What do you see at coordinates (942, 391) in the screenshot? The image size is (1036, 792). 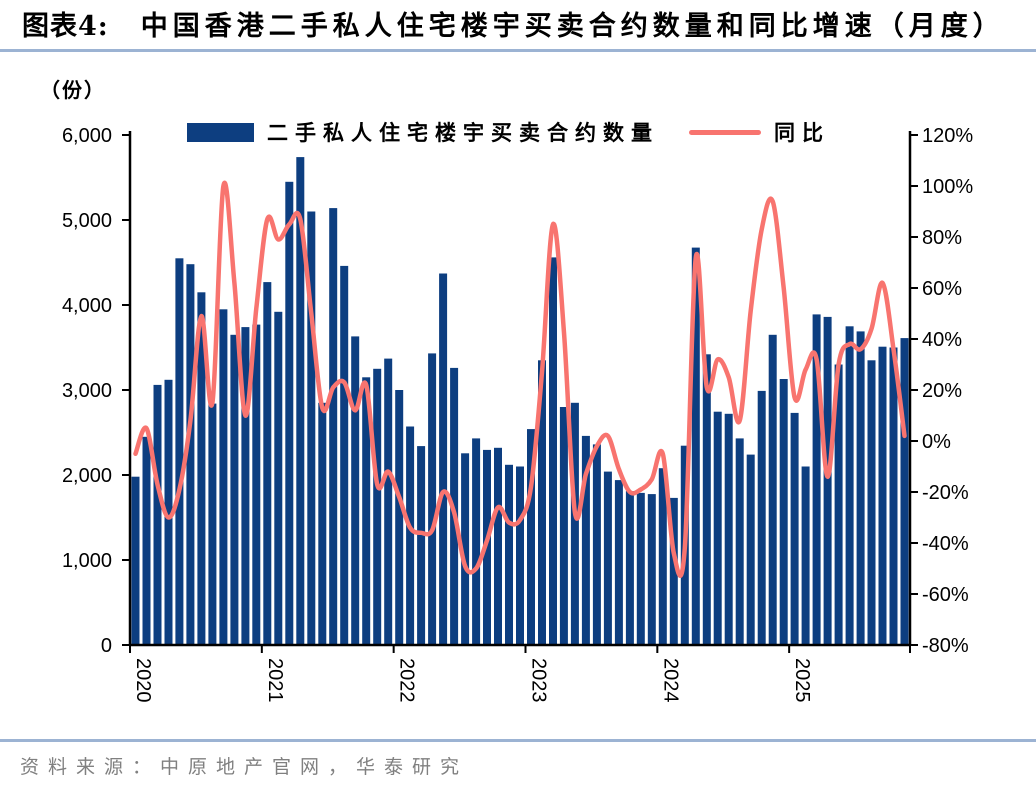 I see `right-axis-tick-label: 20%` at bounding box center [942, 391].